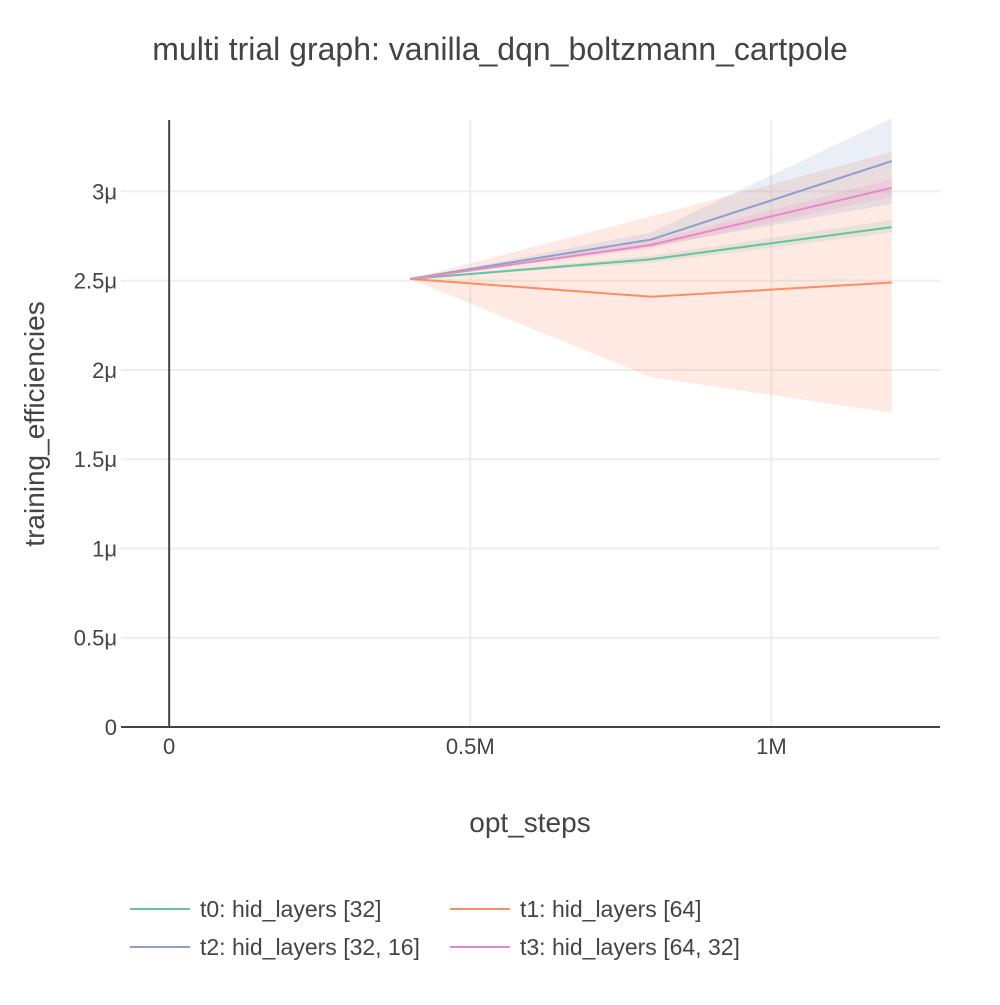 Image resolution: width=1000 pixels, height=1005 pixels. Describe the element at coordinates (104, 191) in the screenshot. I see `y-tick-label-6: 3μ` at that location.